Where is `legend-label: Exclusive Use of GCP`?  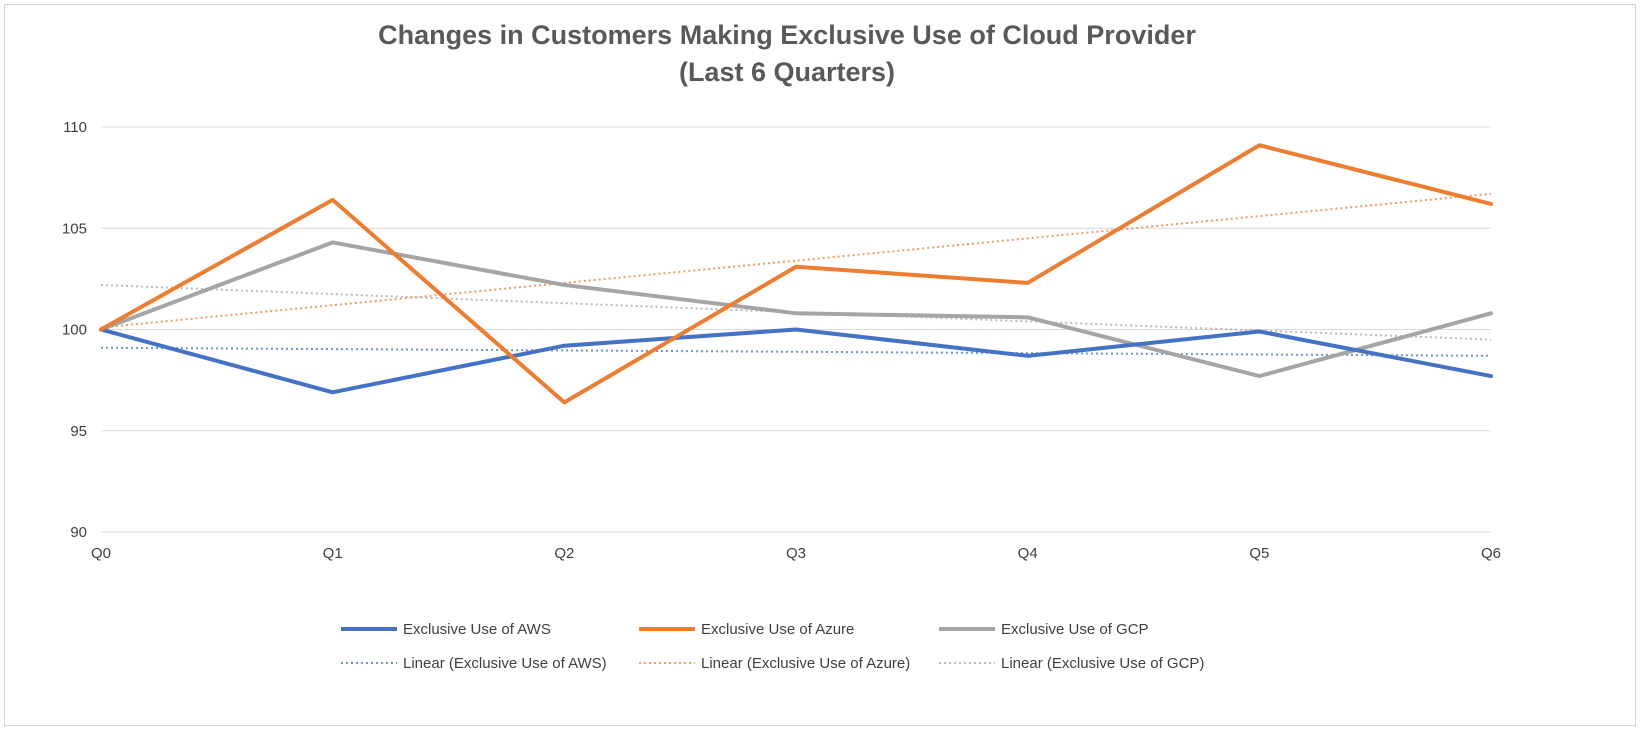
legend-label: Exclusive Use of GCP is located at coordinates (1075, 629).